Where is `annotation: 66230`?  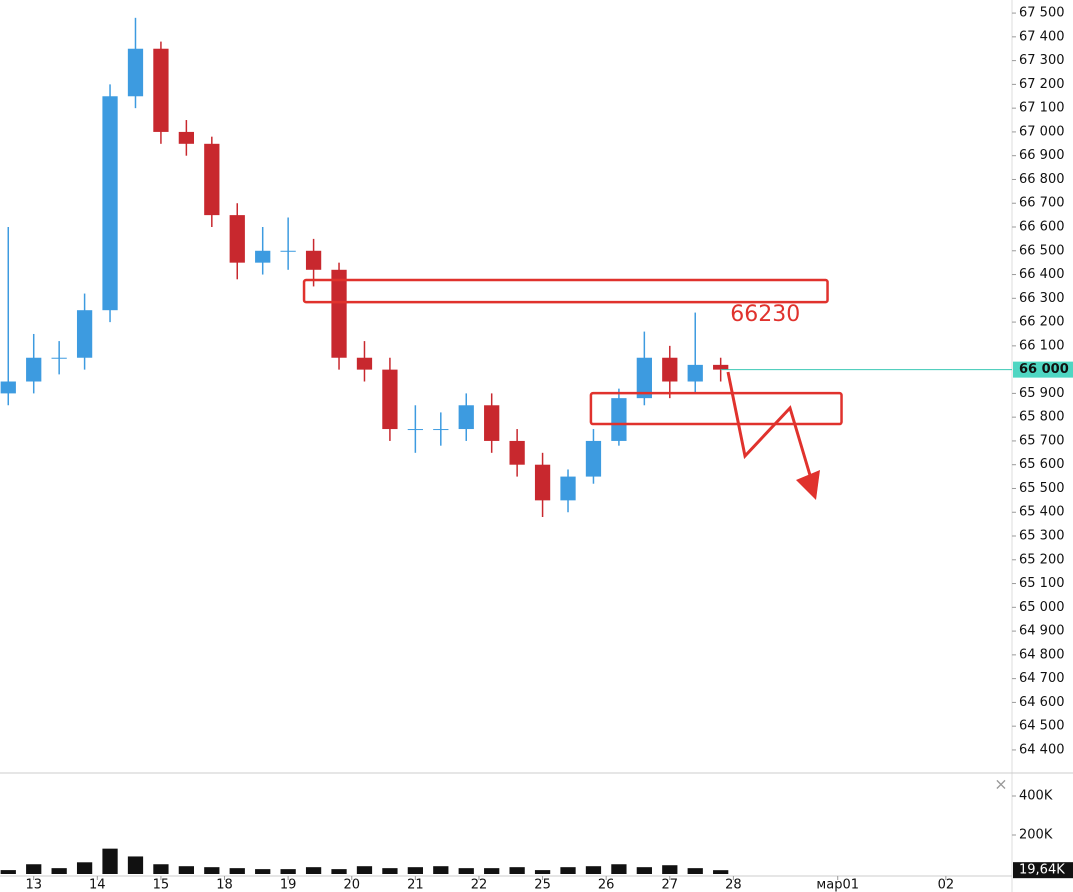 annotation: 66230 is located at coordinates (765, 314).